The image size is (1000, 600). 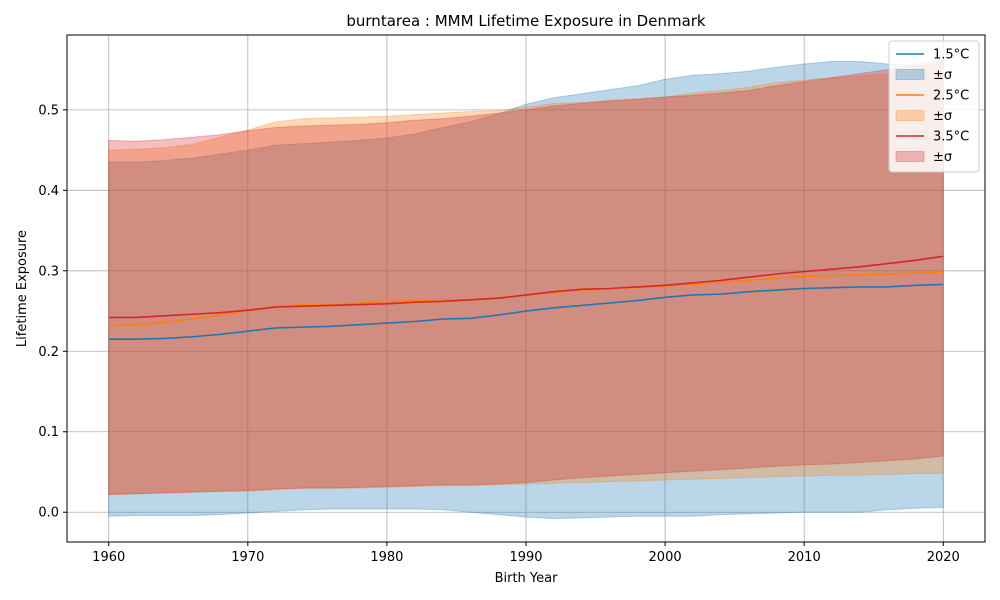 What do you see at coordinates (951, 96) in the screenshot?
I see `legend-entry-label: 2.5°C` at bounding box center [951, 96].